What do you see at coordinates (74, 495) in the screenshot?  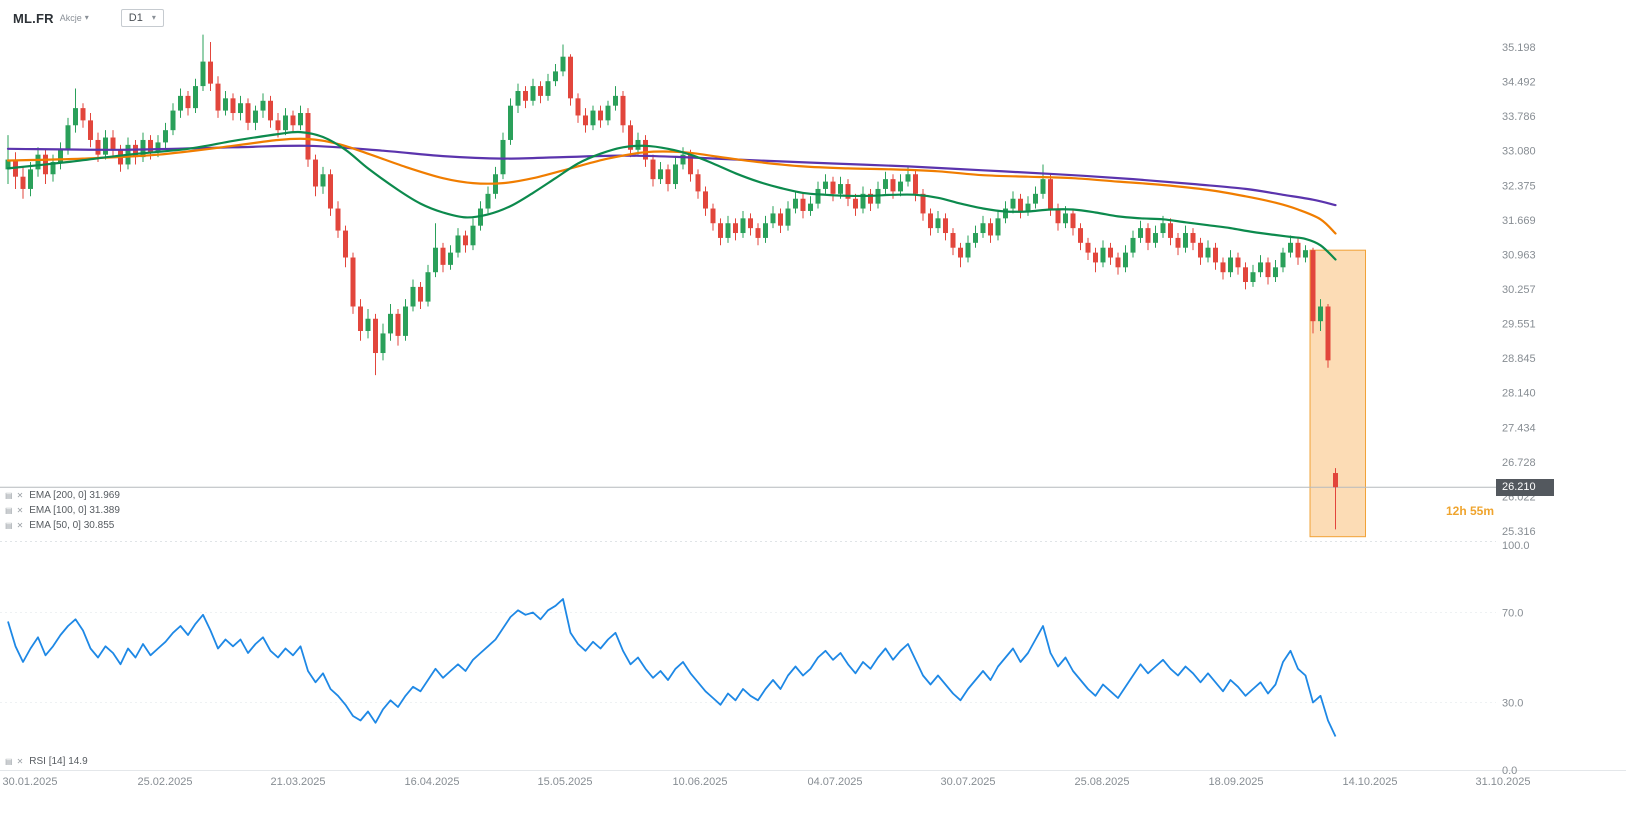 I see `ema-200-label: EMA [200, 0] 31.969` at bounding box center [74, 495].